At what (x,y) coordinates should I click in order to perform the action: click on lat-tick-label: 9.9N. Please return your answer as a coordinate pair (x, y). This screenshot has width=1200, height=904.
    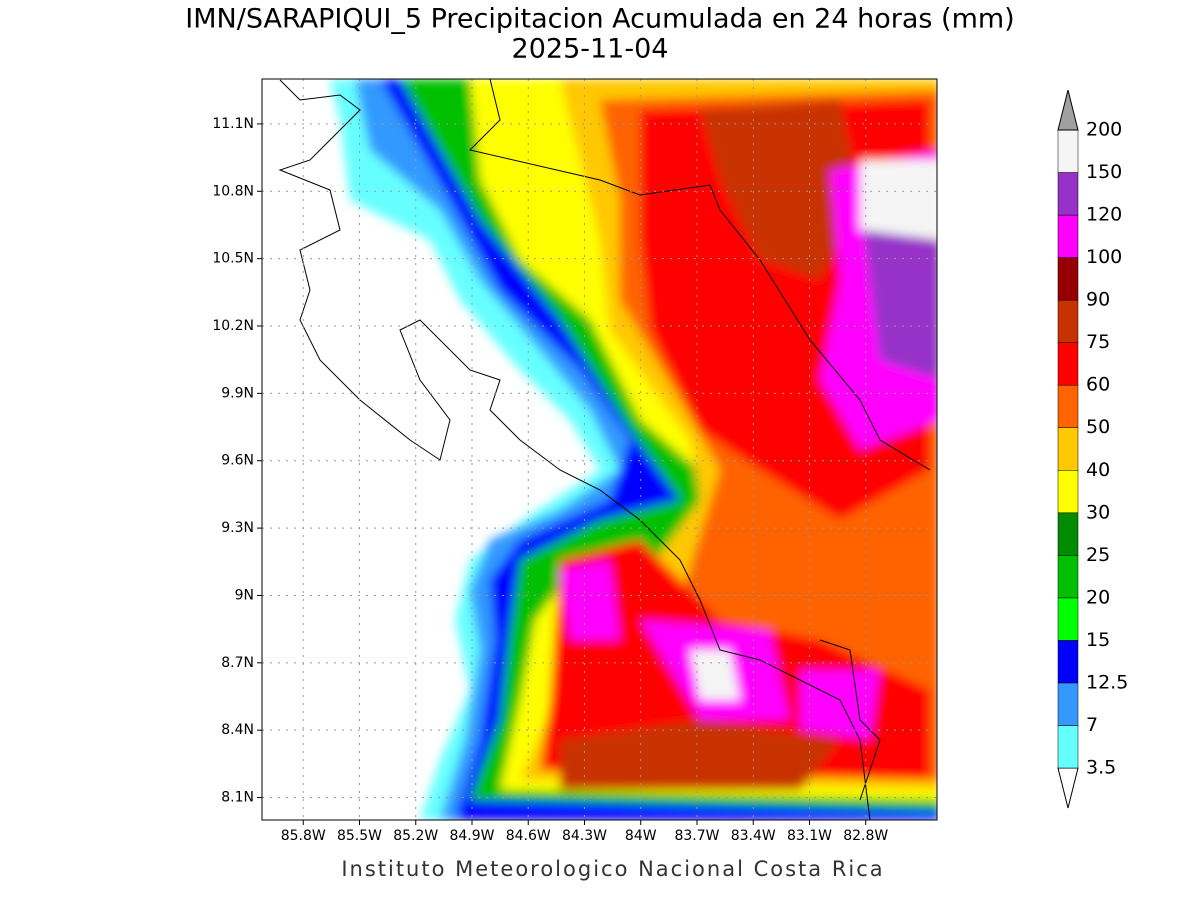
    Looking at the image, I should click on (237, 393).